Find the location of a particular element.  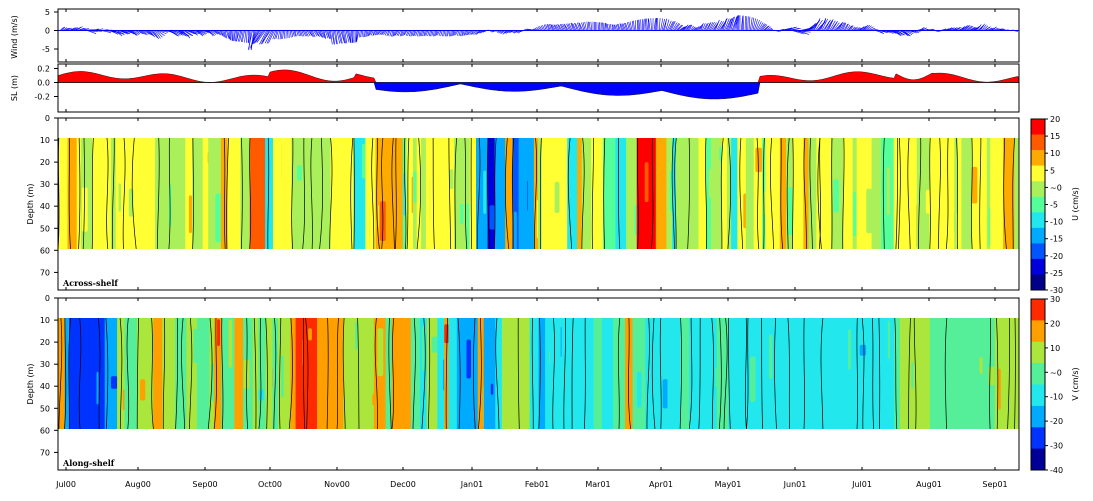

across-shelf-colorbar-label: U (cm/s) is located at coordinates (1075, 204).